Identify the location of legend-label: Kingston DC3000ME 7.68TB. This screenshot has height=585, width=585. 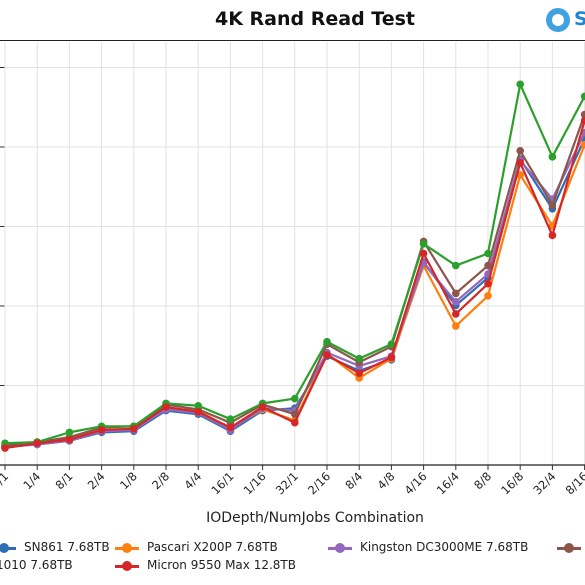
(444, 547).